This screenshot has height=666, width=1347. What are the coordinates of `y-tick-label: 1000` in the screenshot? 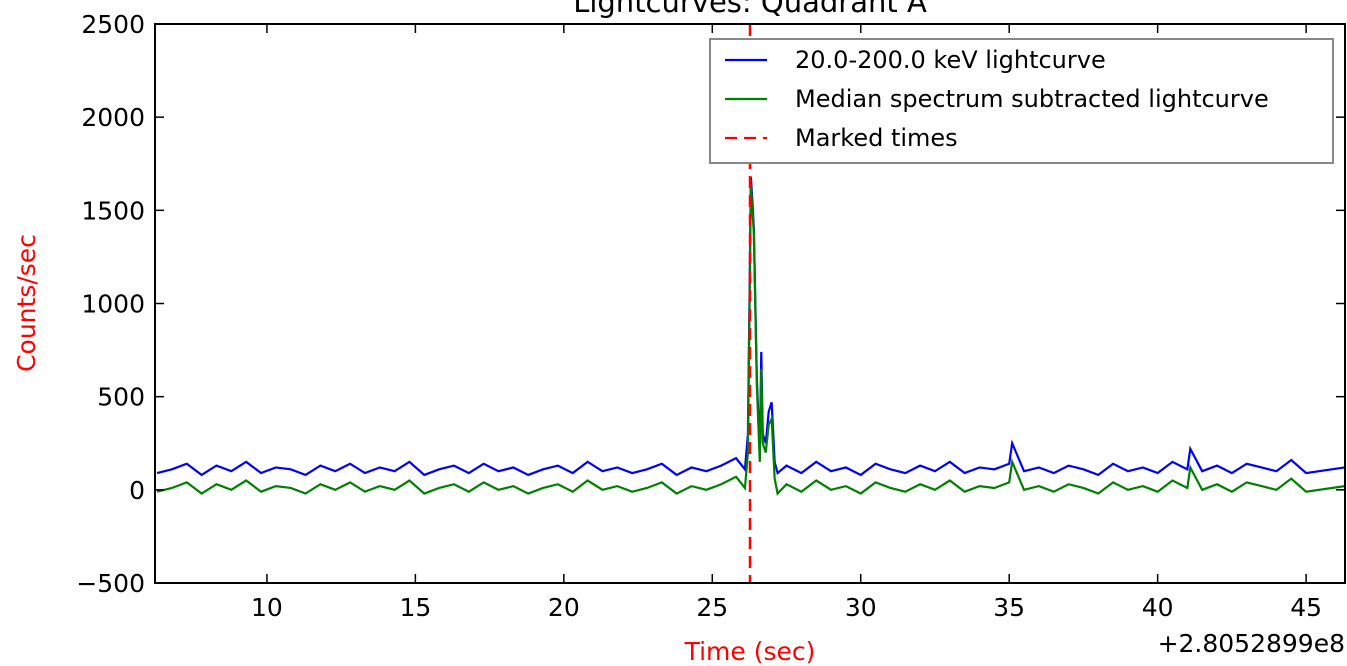 It's located at (113, 304).